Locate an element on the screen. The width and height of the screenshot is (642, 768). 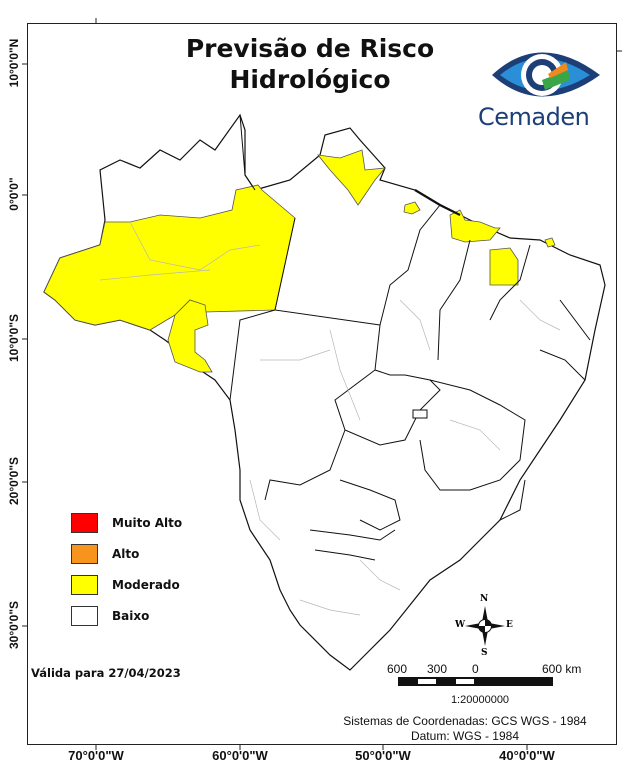
lat-label-0: 0°0'0" is located at coordinates (14, 194).